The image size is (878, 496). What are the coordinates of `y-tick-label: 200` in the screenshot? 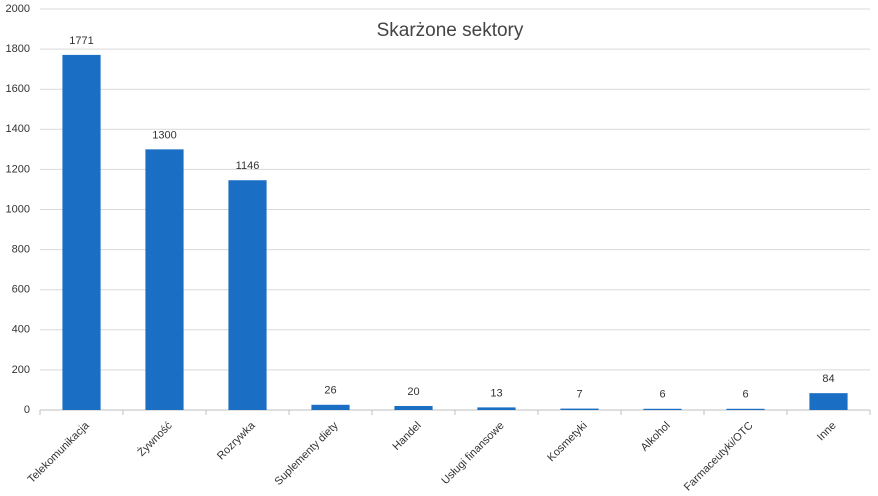 It's located at (21, 370).